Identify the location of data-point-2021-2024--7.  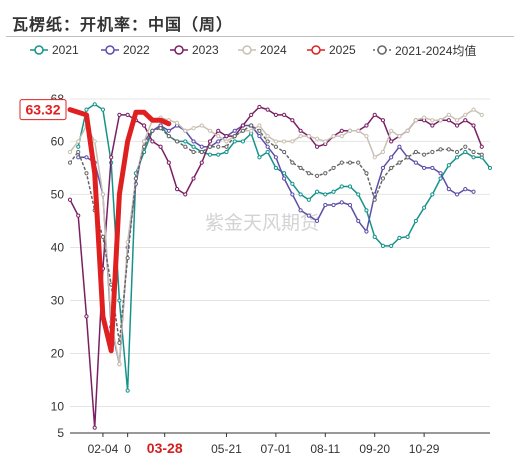
(127, 258).